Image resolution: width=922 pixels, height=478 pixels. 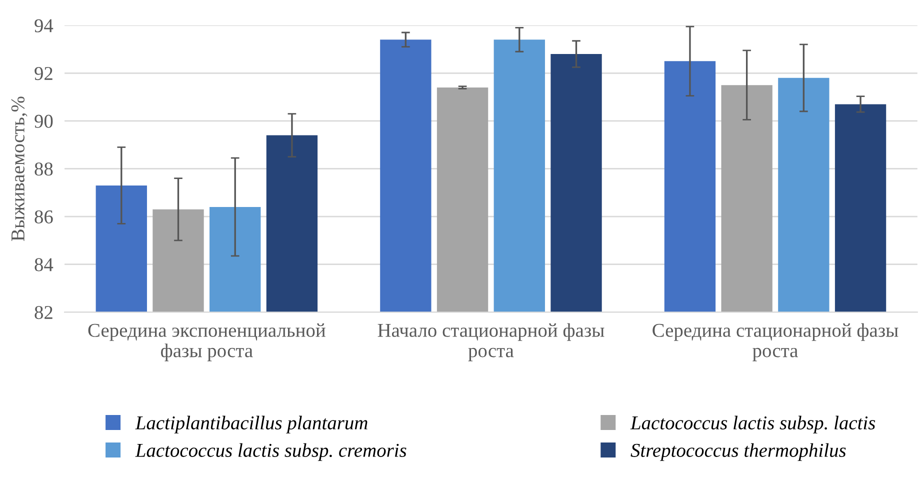 What do you see at coordinates (44, 265) in the screenshot?
I see `y-tick-label: 84` at bounding box center [44, 265].